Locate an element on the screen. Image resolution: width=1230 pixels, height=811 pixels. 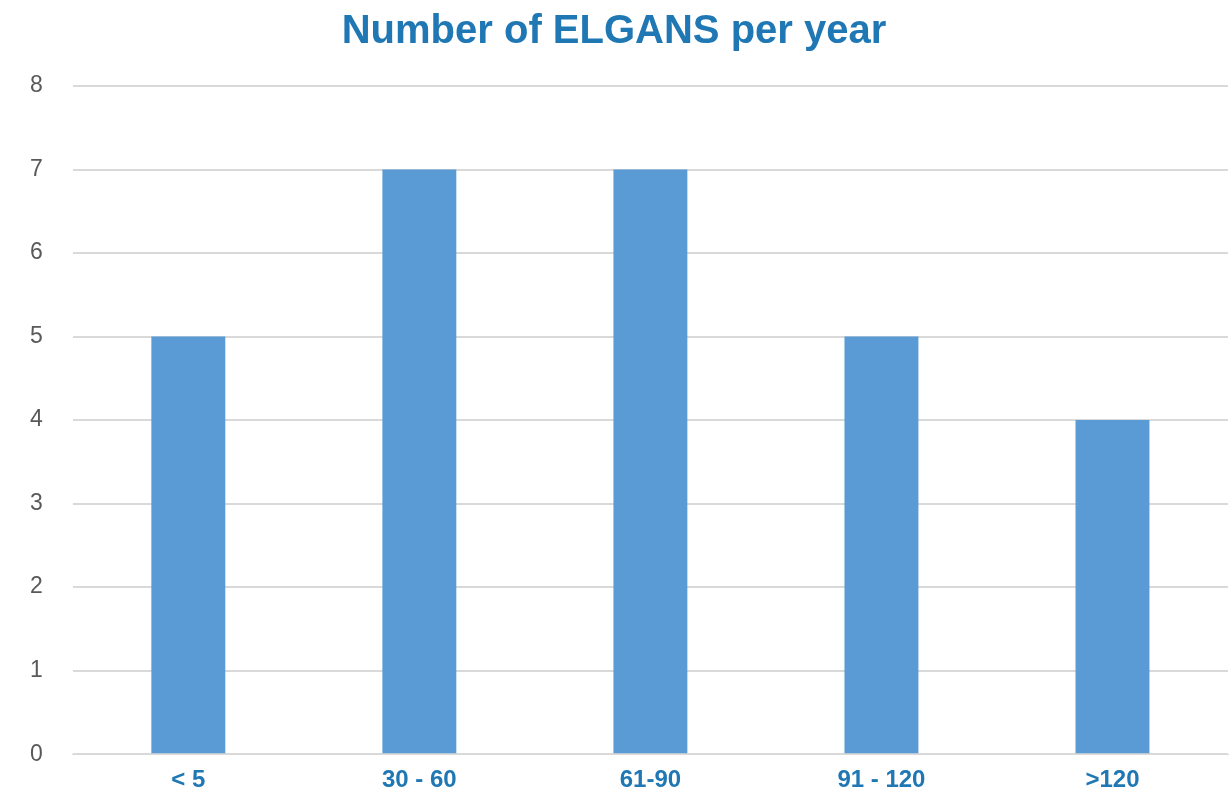
y-tick-label: 0 is located at coordinates (36, 752).